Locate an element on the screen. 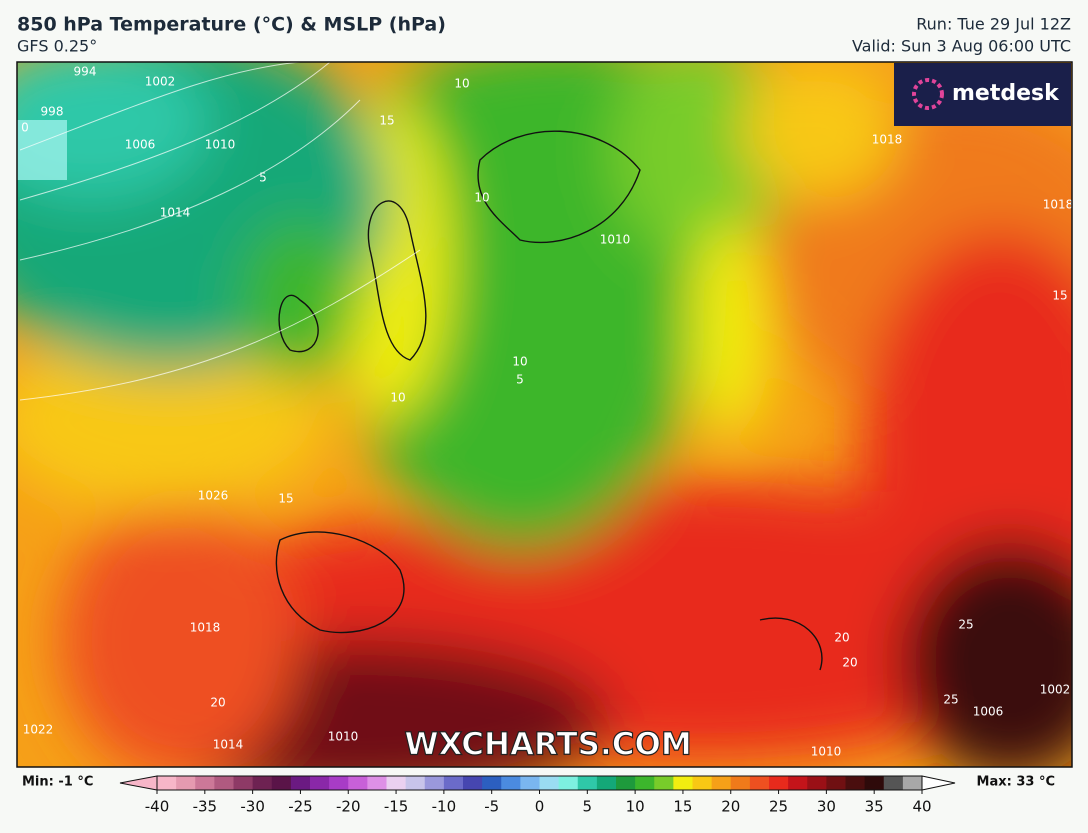  contour-label: 0 is located at coordinates (25, 128).